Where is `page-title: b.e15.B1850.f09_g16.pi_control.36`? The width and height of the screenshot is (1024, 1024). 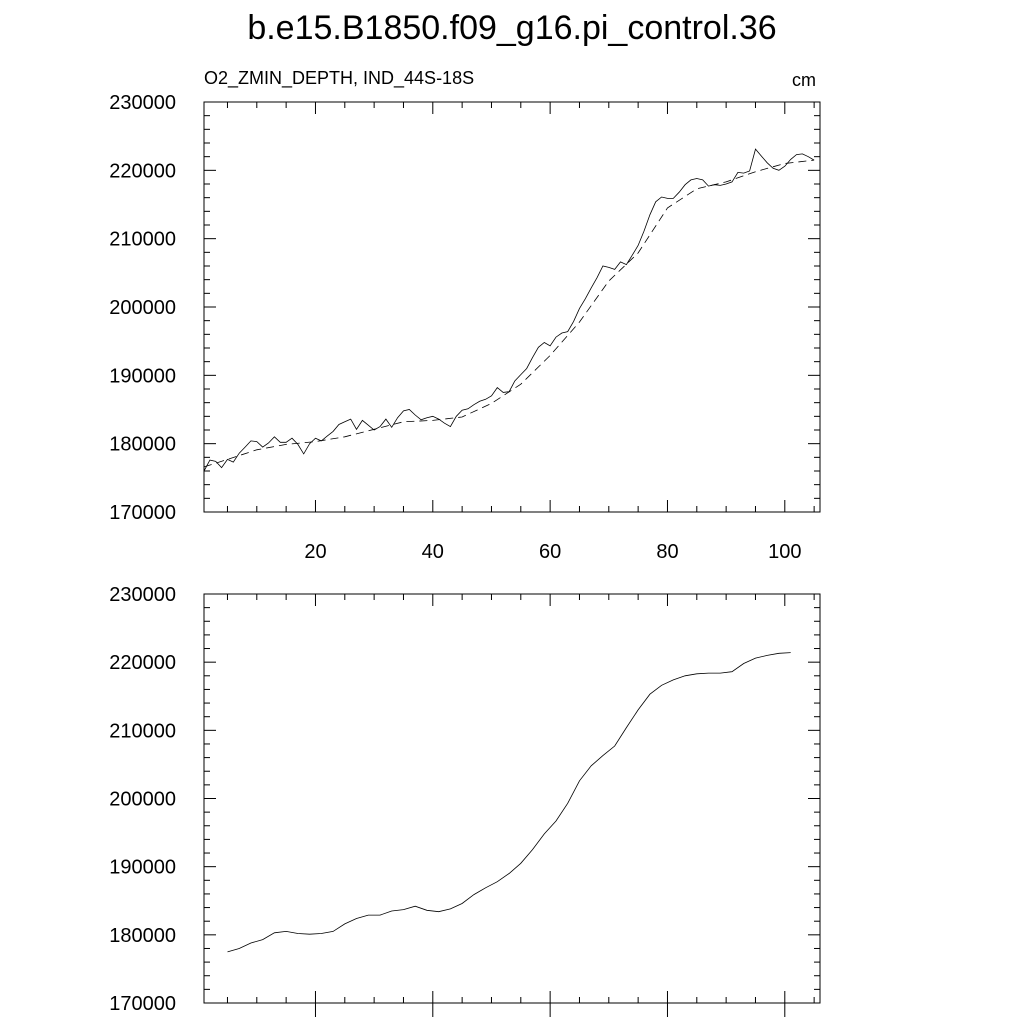 page-title: b.e15.B1850.f09_g16.pi_control.36 is located at coordinates (512, 28).